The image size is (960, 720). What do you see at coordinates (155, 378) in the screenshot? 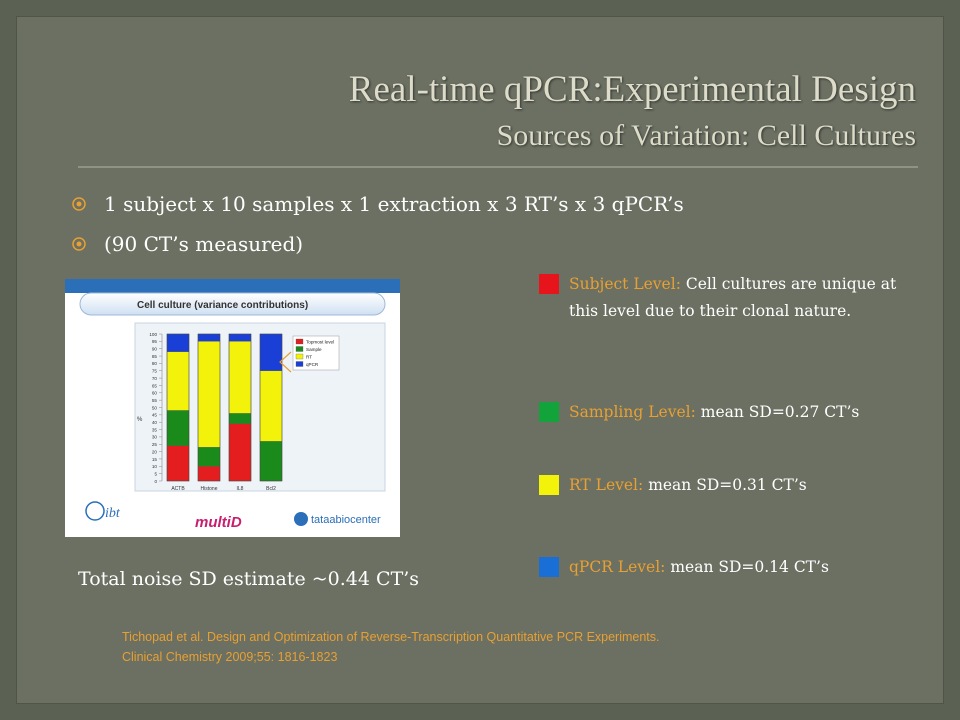
I see `y-tick-label: 70` at bounding box center [155, 378].